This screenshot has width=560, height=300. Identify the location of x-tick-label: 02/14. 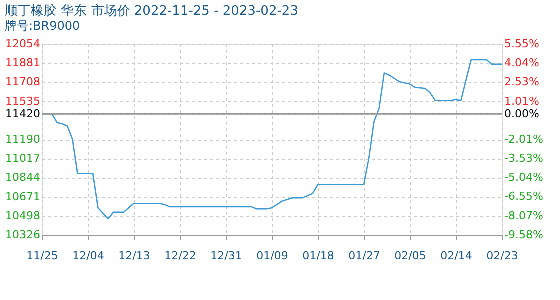
(456, 256).